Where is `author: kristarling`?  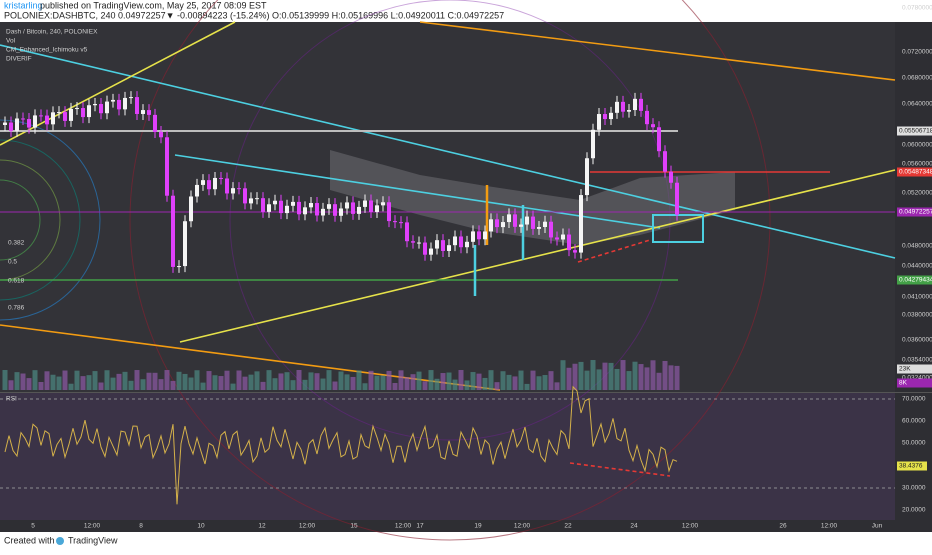 author: kristarling is located at coordinates (23, 5).